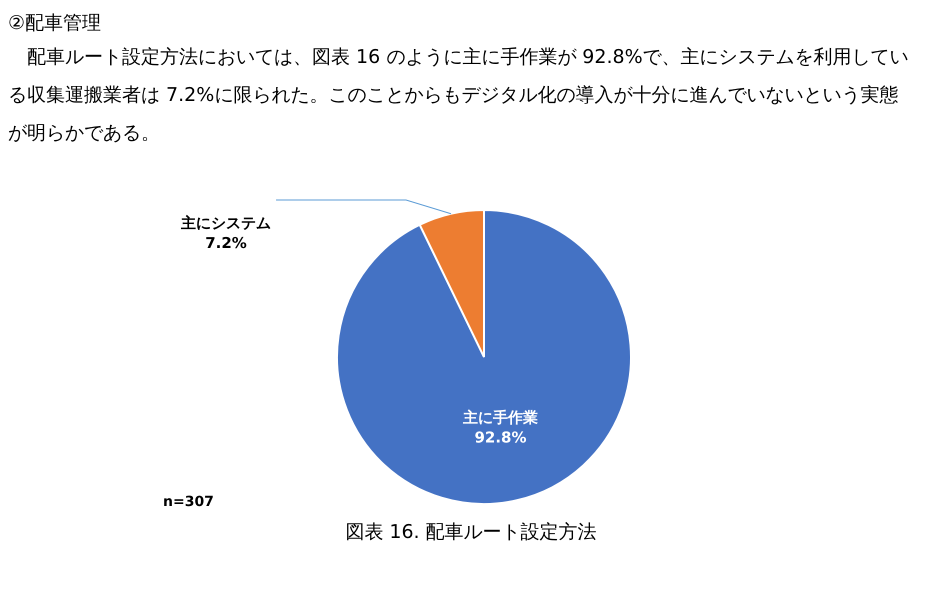  Describe the element at coordinates (226, 243) in the screenshot. I see `data-label: 7.2%` at that location.